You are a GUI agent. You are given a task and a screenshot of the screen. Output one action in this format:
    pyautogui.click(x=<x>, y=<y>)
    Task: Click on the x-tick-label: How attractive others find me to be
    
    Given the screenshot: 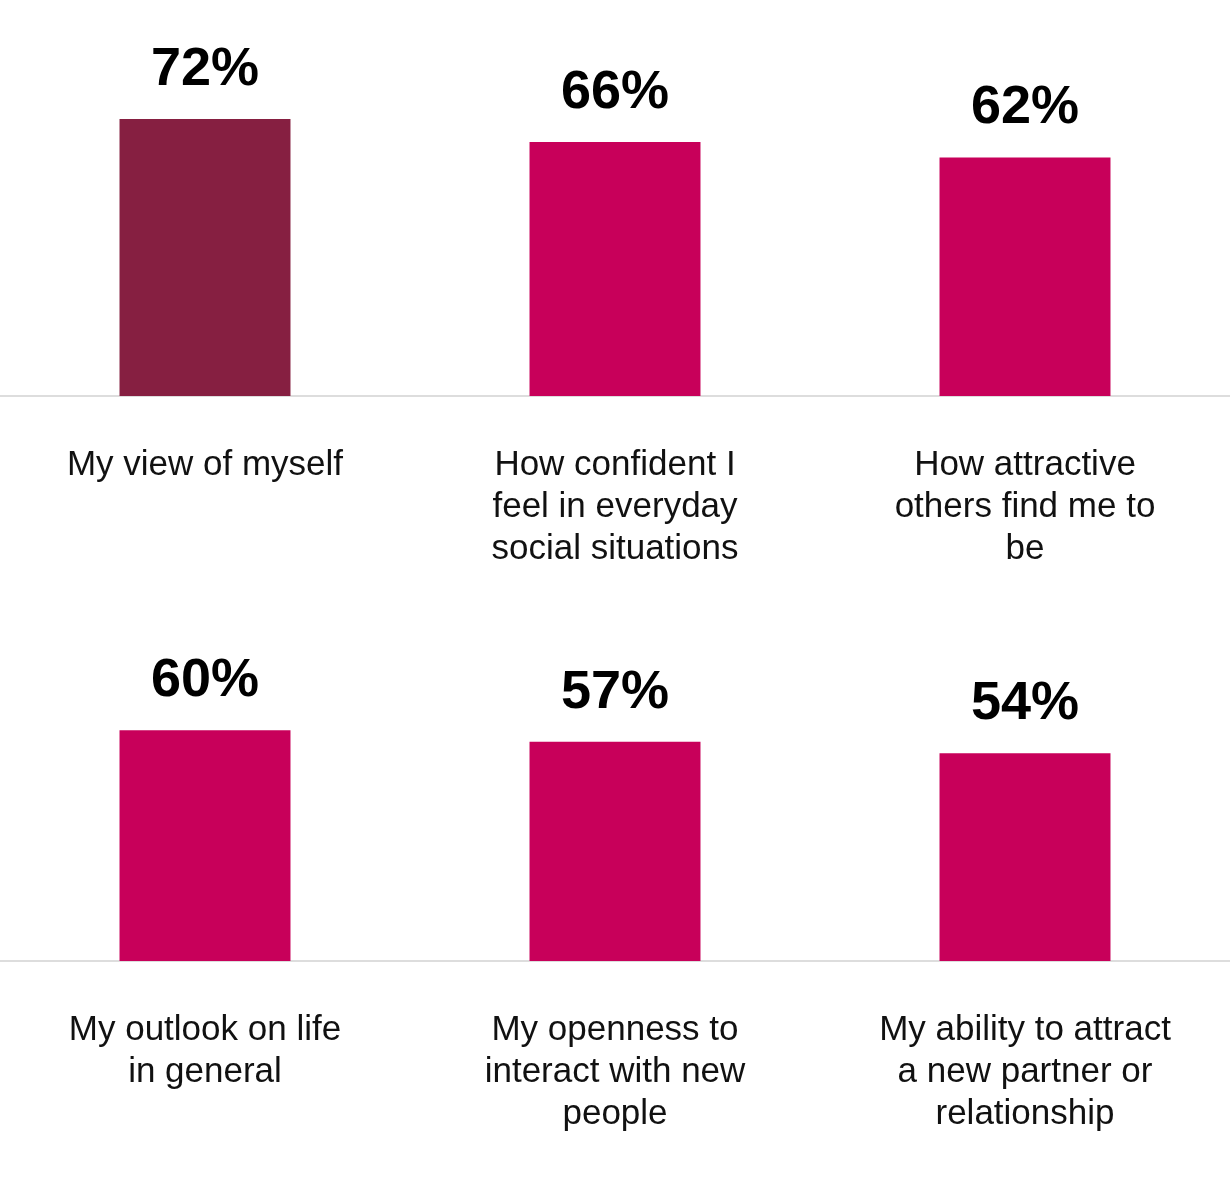 What is the action you would take?
    pyautogui.click(x=1025, y=504)
    